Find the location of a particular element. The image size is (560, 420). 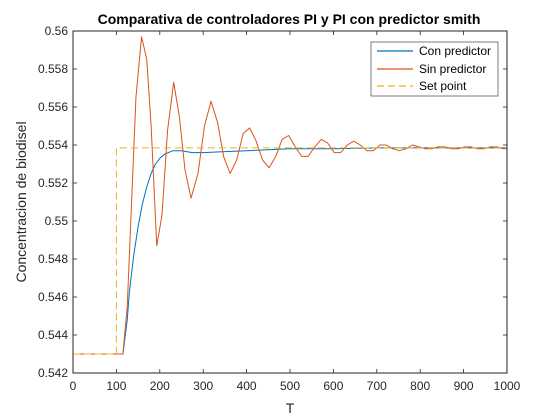

y-tick-label: 0.544 is located at coordinates (53, 335).